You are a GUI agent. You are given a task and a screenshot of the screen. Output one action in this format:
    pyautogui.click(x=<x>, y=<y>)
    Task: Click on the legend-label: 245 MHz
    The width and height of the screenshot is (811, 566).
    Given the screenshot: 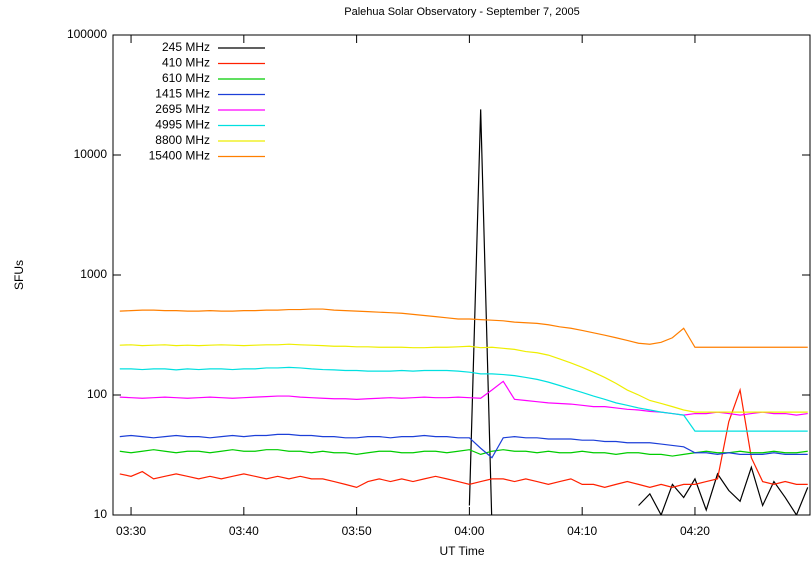 What is the action you would take?
    pyautogui.click(x=186, y=47)
    